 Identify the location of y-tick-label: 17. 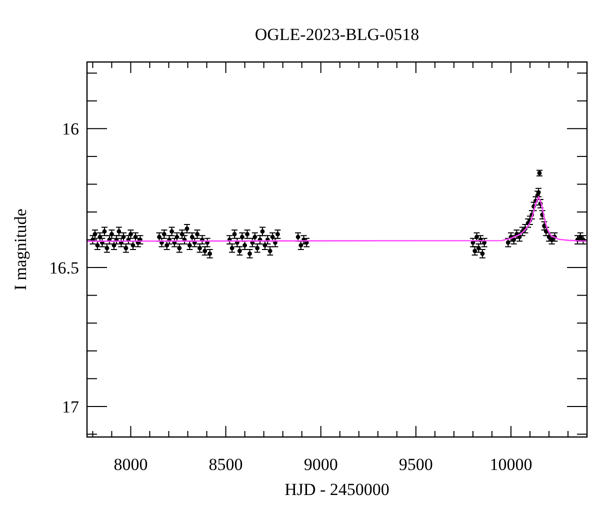
(71, 406).